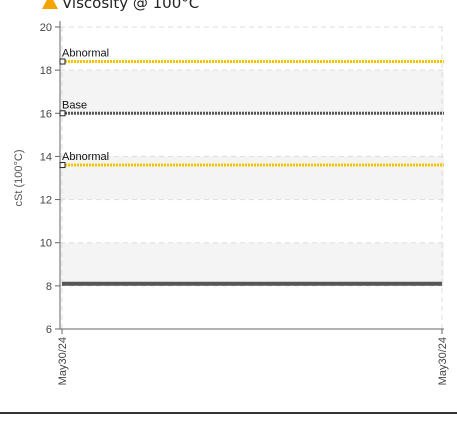 The image size is (457, 423). I want to click on y-tick-label: 12, so click(46, 201).